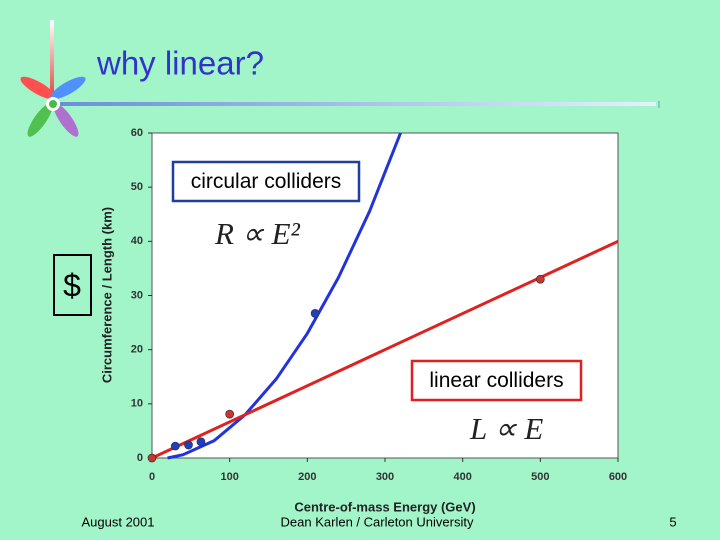 Image resolution: width=720 pixels, height=540 pixels. I want to click on y-tick-label: 30, so click(137, 295).